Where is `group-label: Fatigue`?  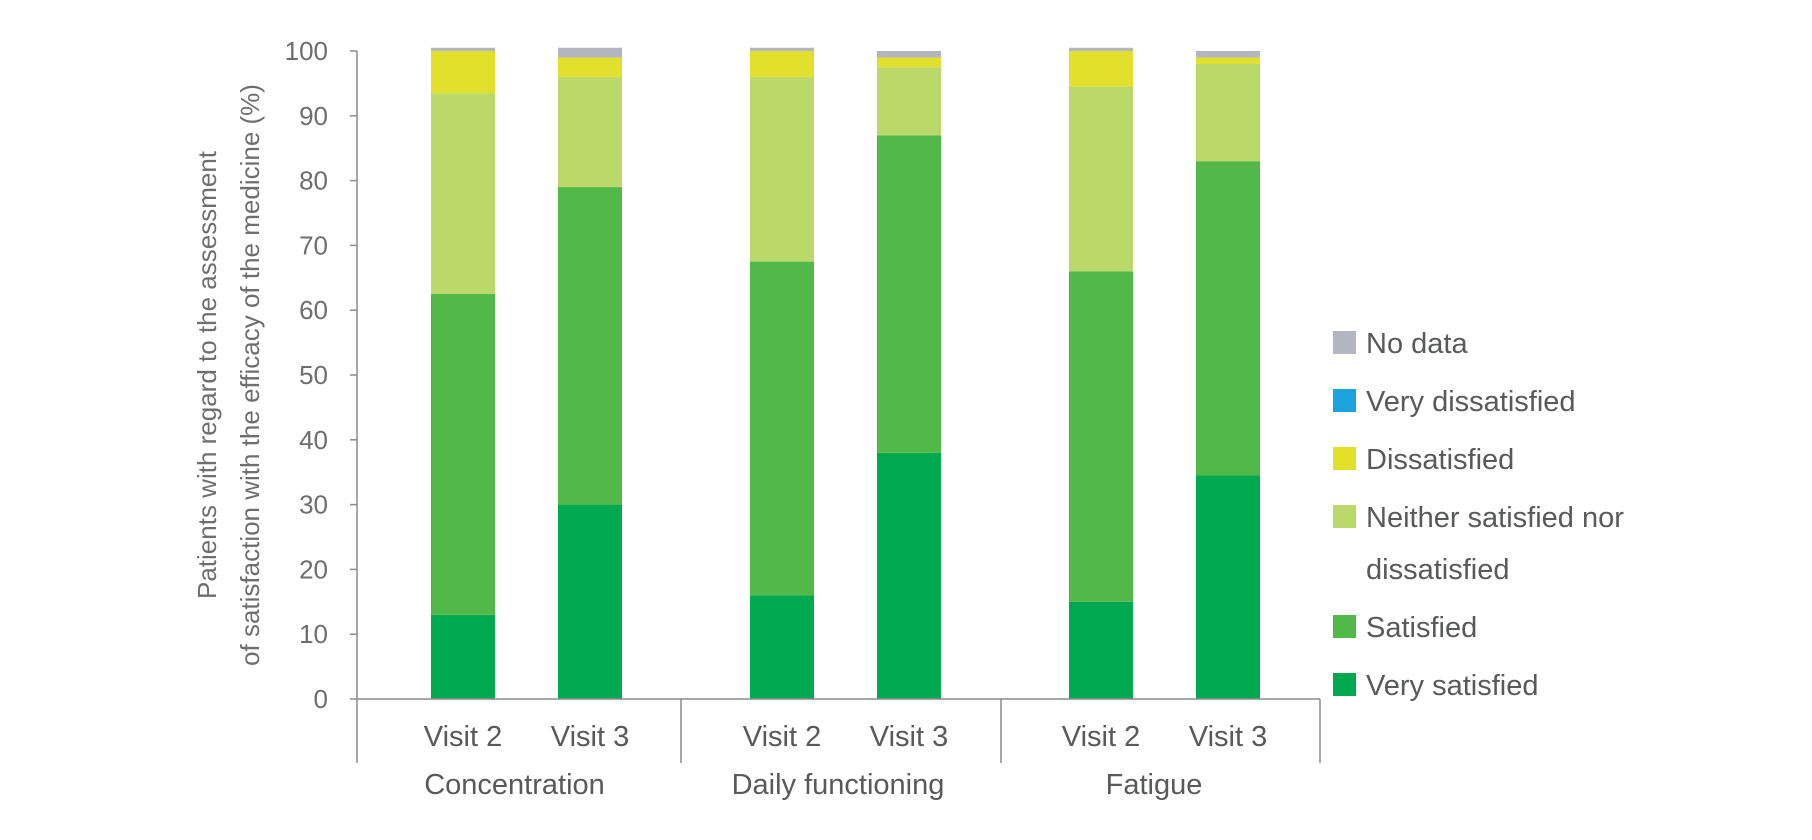 group-label: Fatigue is located at coordinates (1154, 785).